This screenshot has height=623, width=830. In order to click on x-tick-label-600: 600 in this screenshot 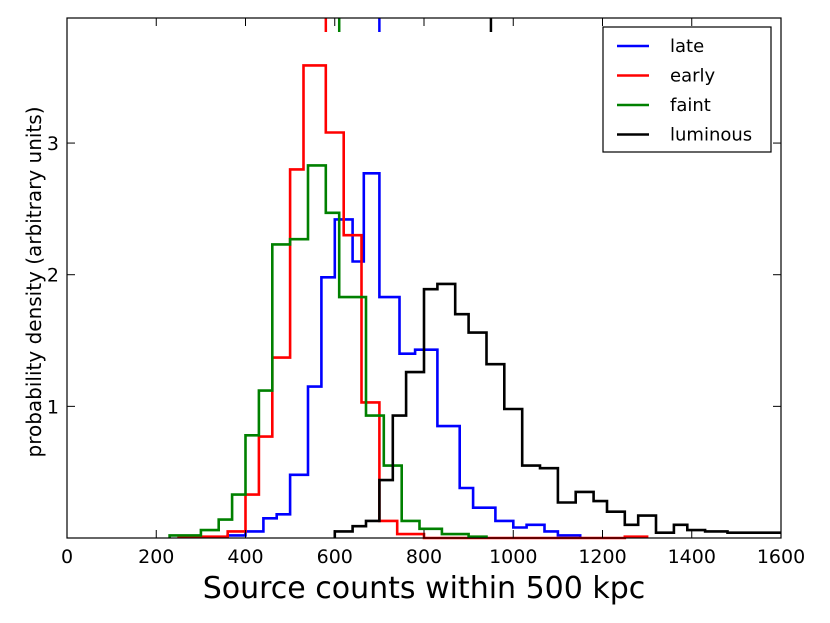, I will do `click(335, 557)`.